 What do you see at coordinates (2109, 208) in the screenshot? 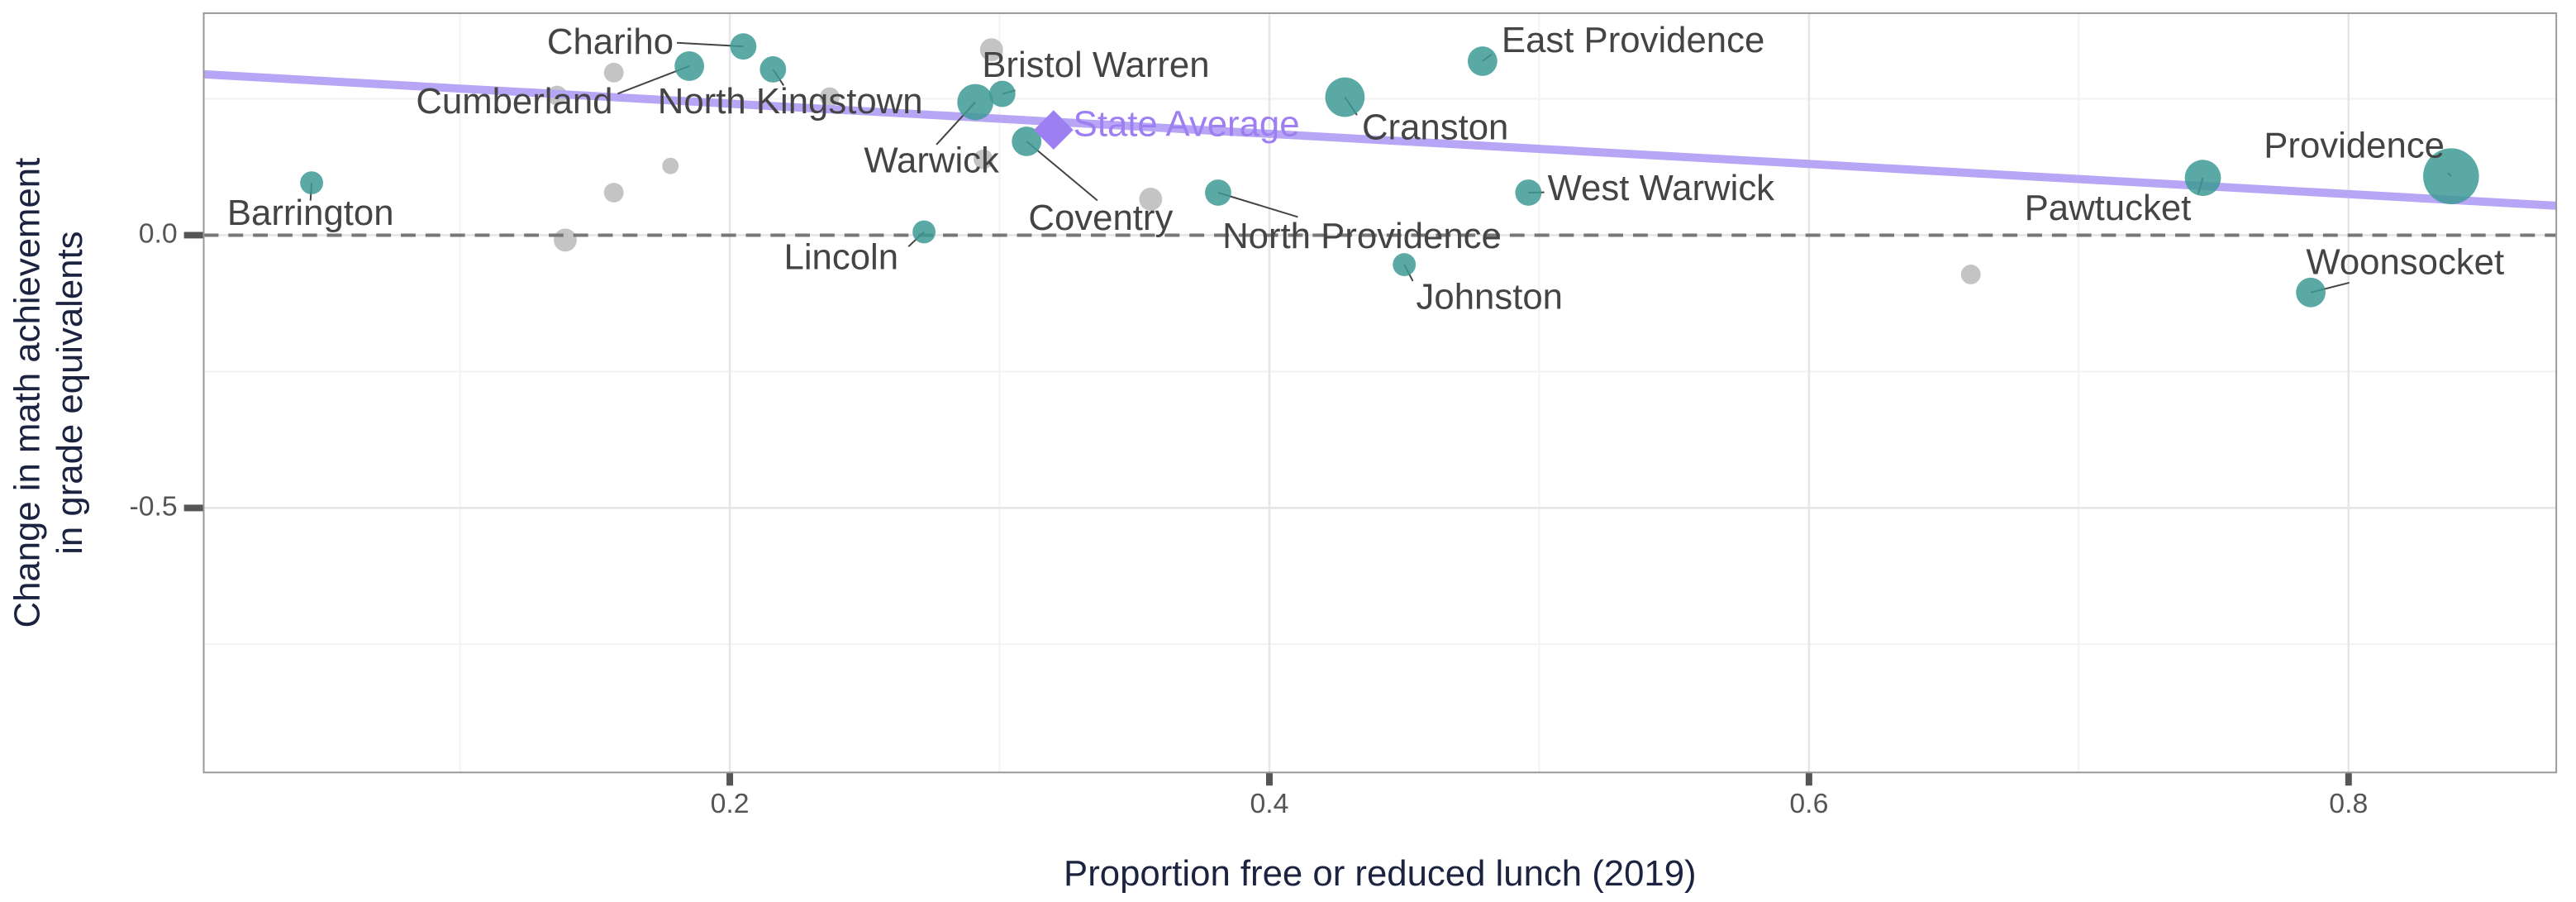
I see `point-label: Pawtucket` at bounding box center [2109, 208].